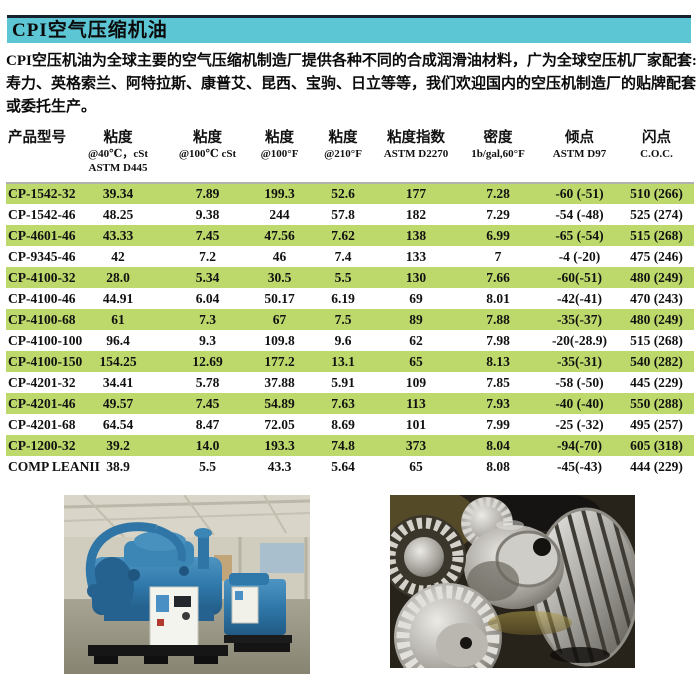 The width and height of the screenshot is (700, 699). What do you see at coordinates (656, 466) in the screenshot?
I see `spec-value-cell: 444 (229)` at bounding box center [656, 466].